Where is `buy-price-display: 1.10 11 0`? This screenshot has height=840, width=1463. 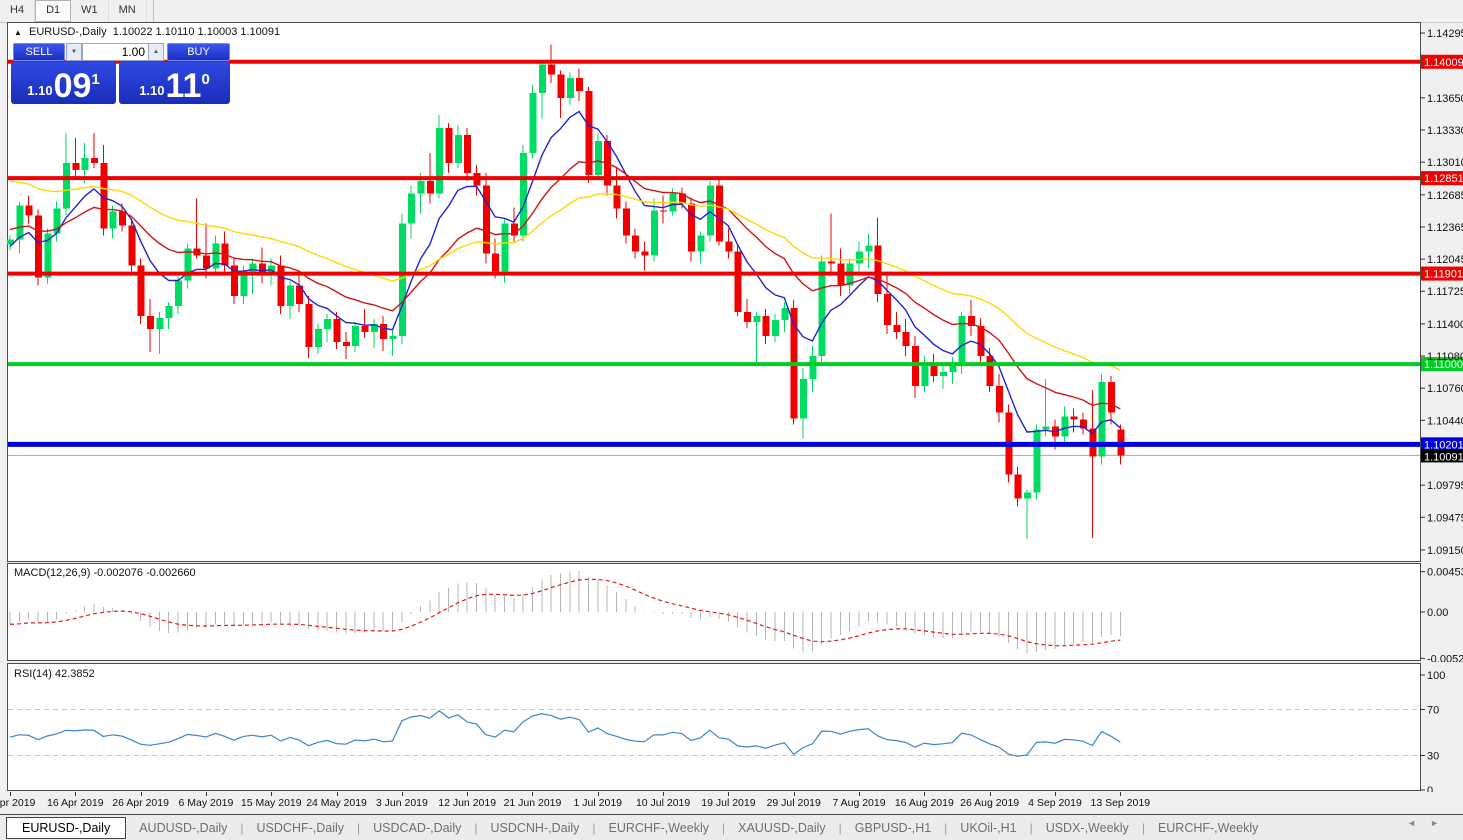
buy-price-display: 1.10 11 0 is located at coordinates (174, 83).